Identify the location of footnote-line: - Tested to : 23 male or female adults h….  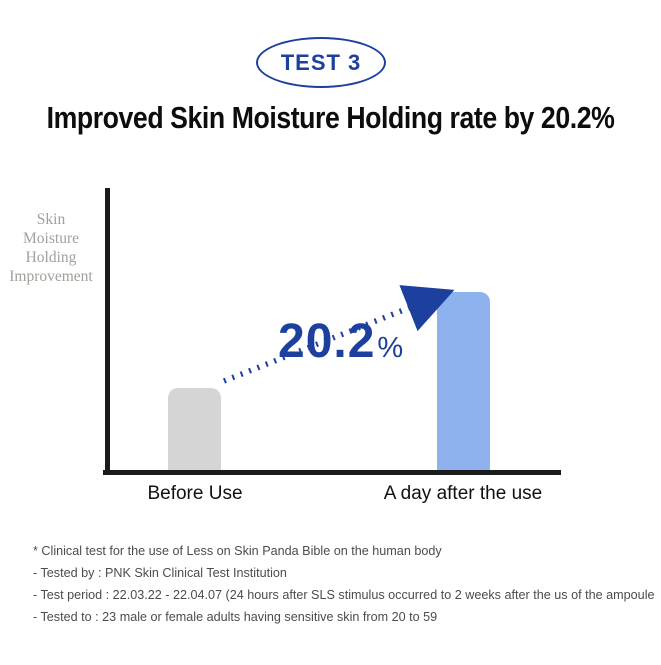
(235, 616).